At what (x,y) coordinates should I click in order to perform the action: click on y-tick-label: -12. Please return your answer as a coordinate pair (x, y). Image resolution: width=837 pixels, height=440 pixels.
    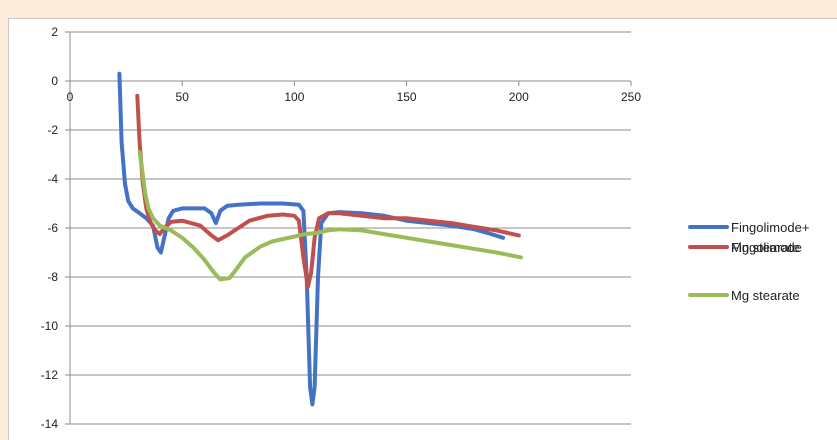
    Looking at the image, I should click on (50, 375).